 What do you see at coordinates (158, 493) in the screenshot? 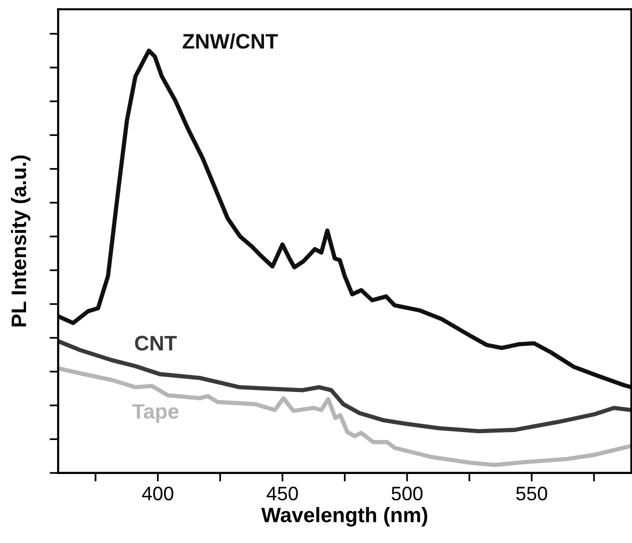
I see `x-tick-label: 400` at bounding box center [158, 493].